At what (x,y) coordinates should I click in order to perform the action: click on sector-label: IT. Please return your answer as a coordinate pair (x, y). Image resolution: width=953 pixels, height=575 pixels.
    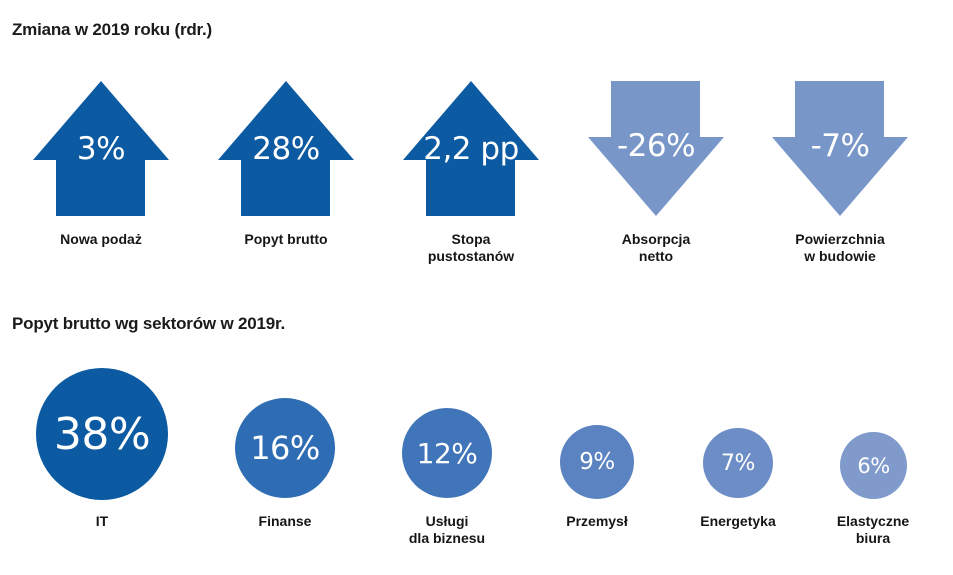
    Looking at the image, I should click on (102, 521).